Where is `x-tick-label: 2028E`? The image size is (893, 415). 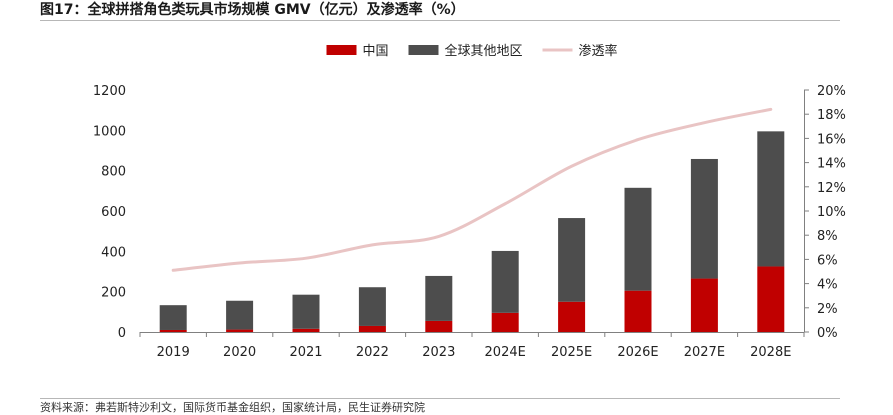
x-tick-label: 2028E is located at coordinates (770, 352).